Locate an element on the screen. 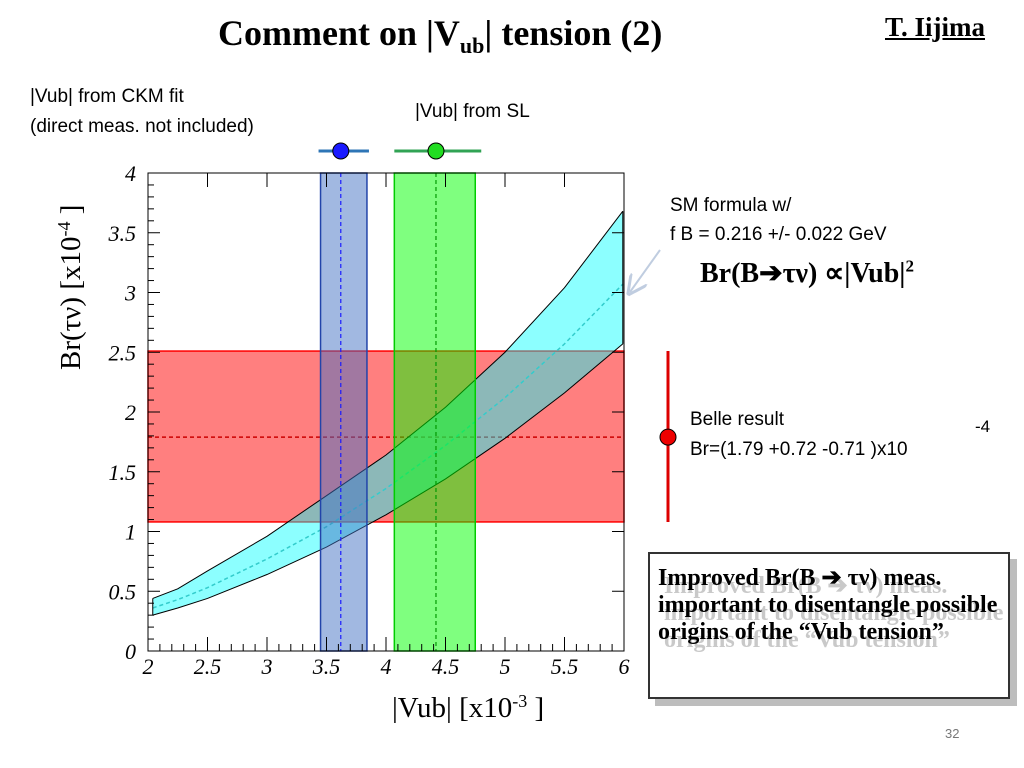 The image size is (1024, 768). belle-note-exponent: -4 is located at coordinates (983, 426).